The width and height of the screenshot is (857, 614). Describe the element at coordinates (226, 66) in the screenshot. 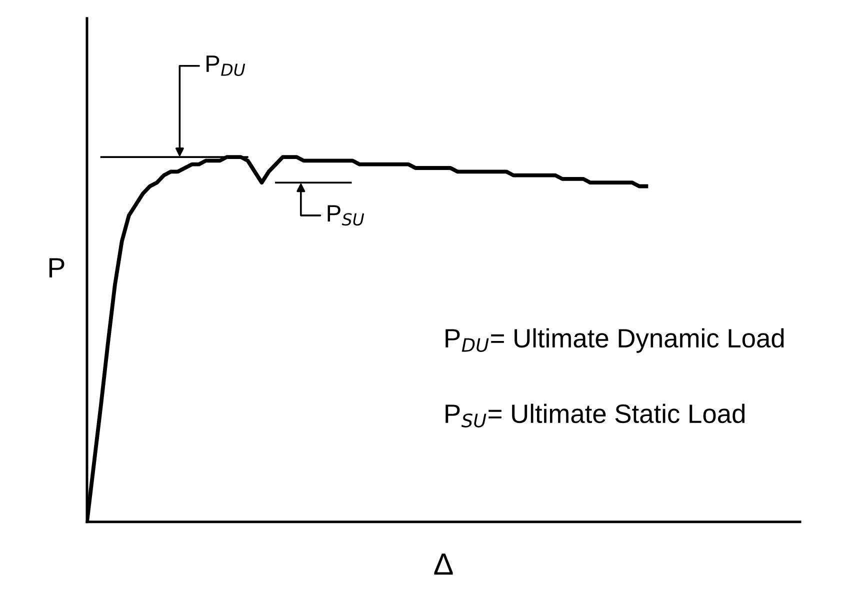

I see `ref-line-label: P$_{DU}$` at that location.